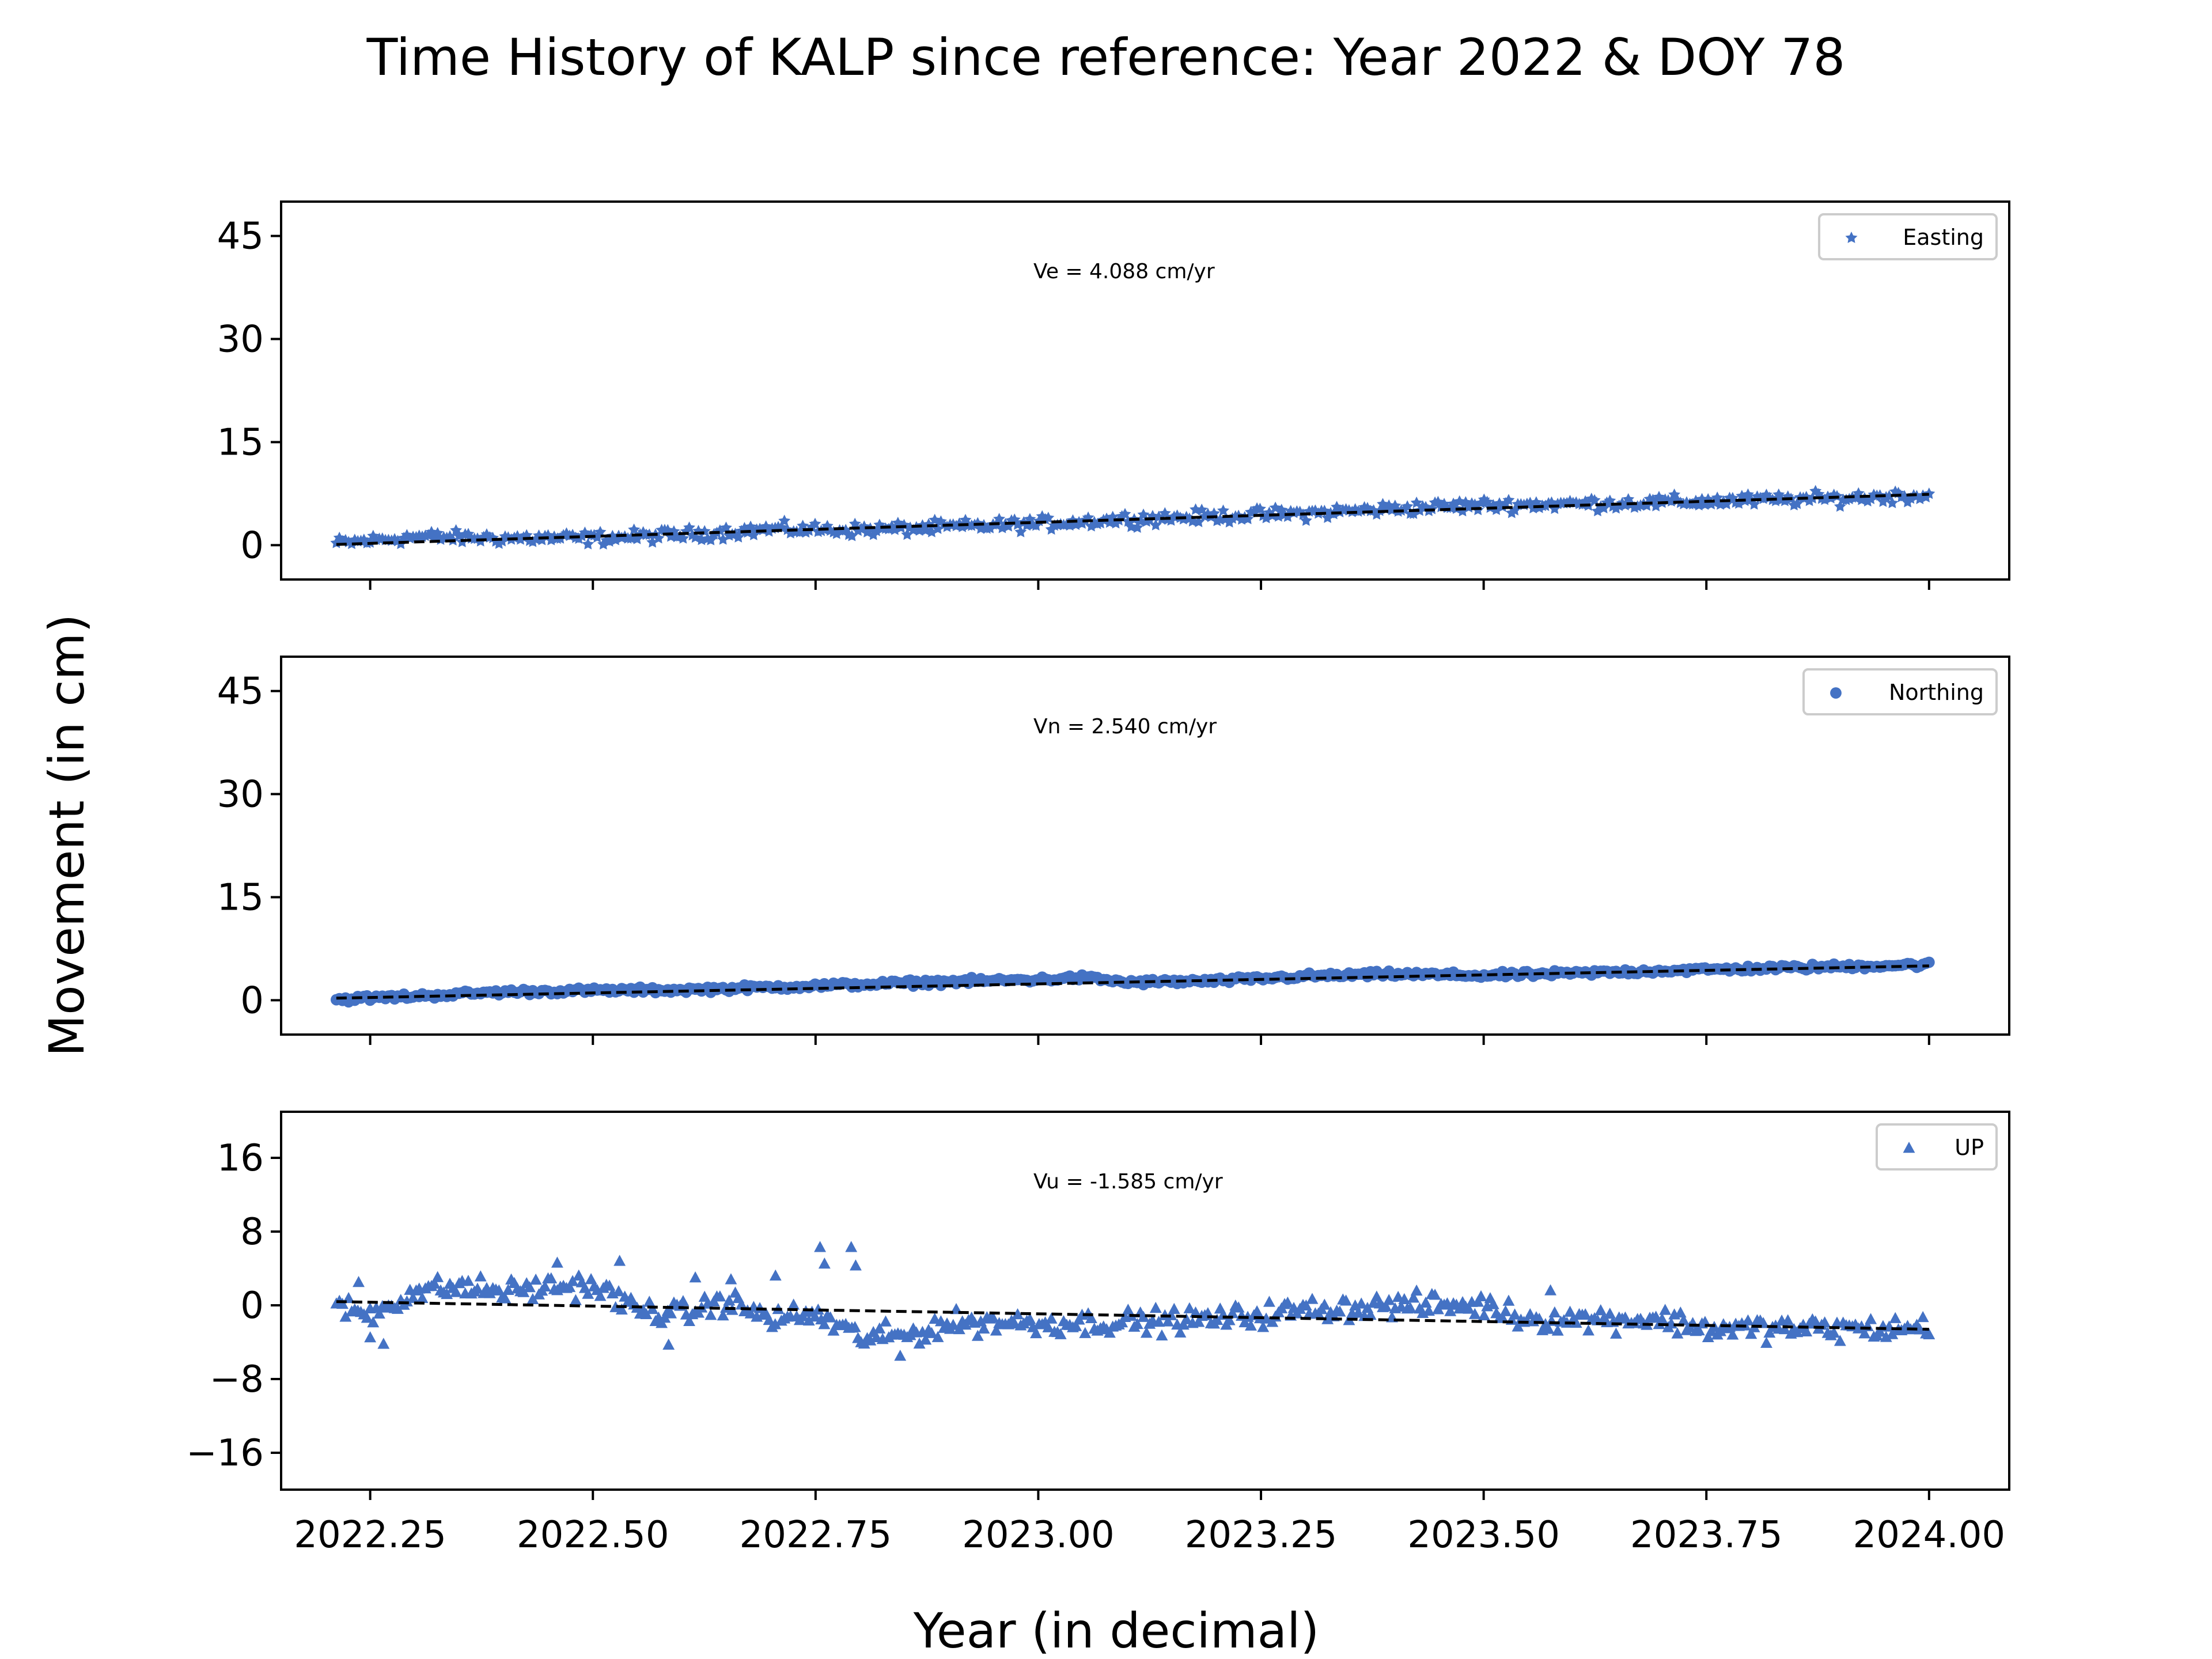 The image size is (2212, 1659). Describe the element at coordinates (370, 1535) in the screenshot. I see `x-tick-label: 2022.25` at that location.